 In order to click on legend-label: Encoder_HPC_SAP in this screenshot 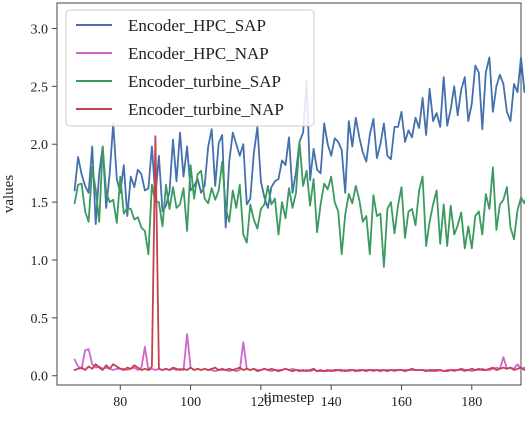, I will do `click(197, 25)`.